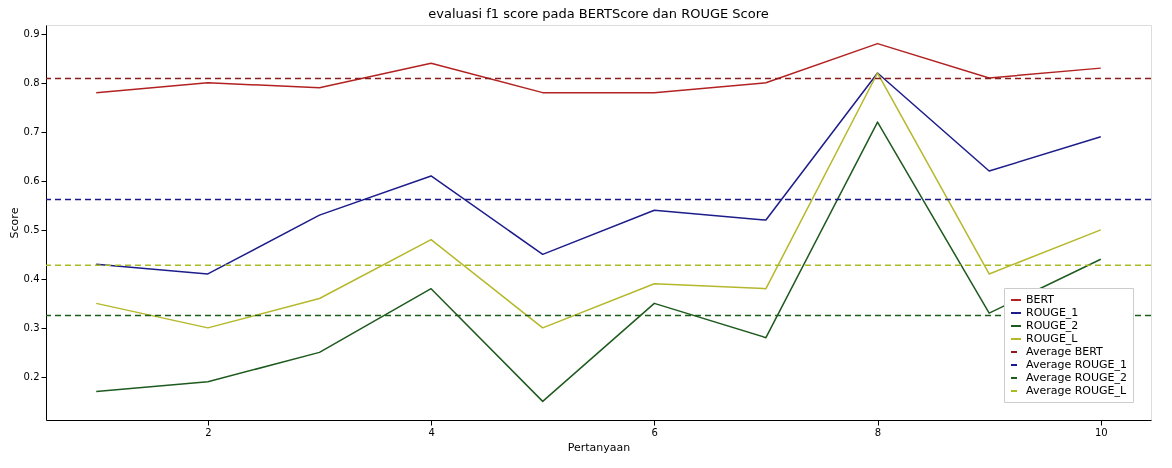 The image size is (1172, 468). What do you see at coordinates (1101, 432) in the screenshot?
I see `x-tick-label: 10` at bounding box center [1101, 432].